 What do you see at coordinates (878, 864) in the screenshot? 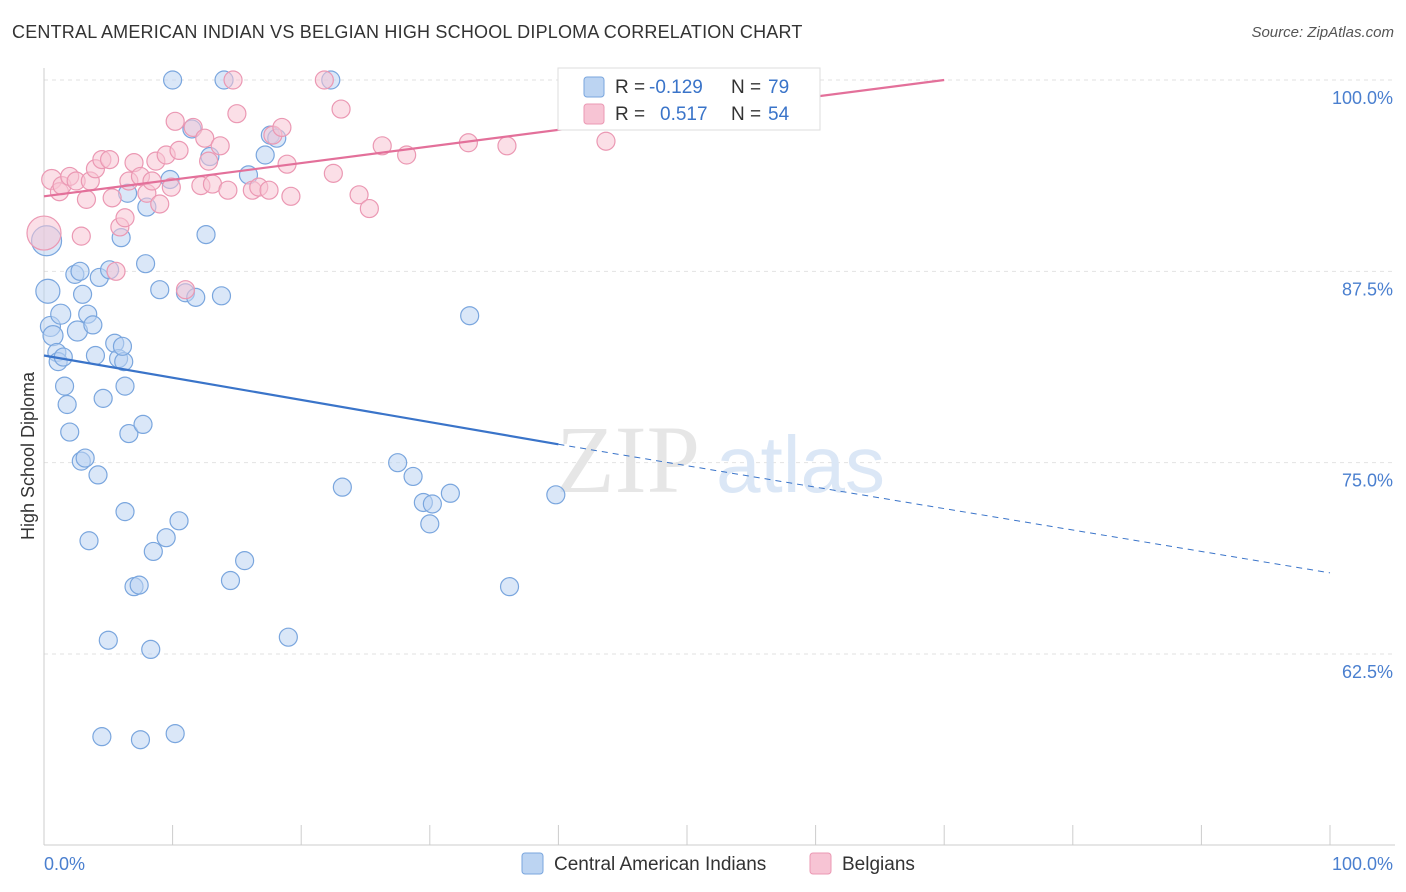
I see `bottom-legend-label-2: Belgians` at bounding box center [878, 864].